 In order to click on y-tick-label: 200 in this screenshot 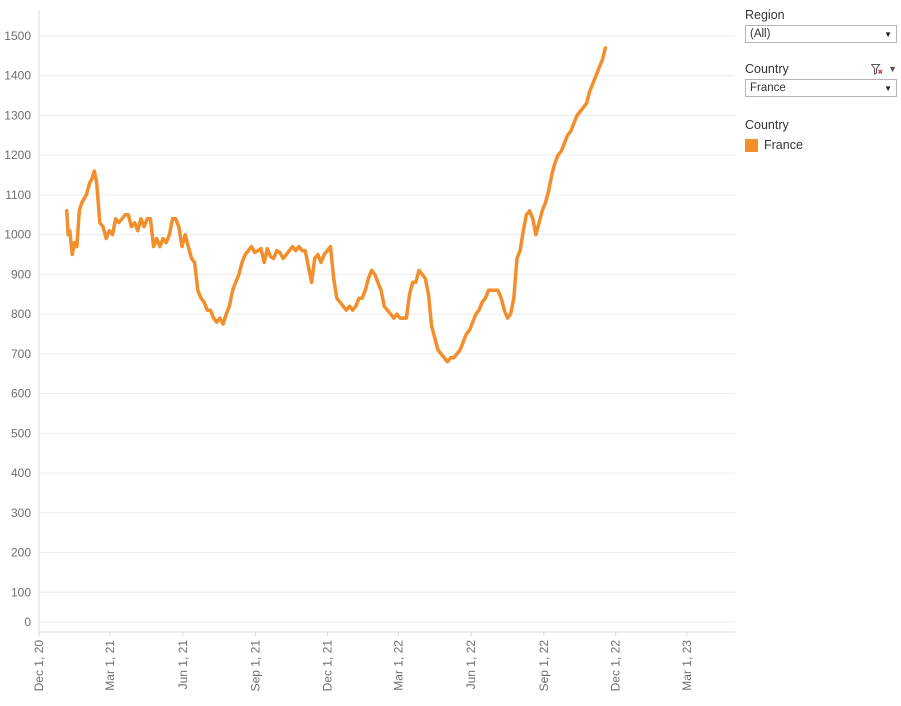, I will do `click(21, 553)`.